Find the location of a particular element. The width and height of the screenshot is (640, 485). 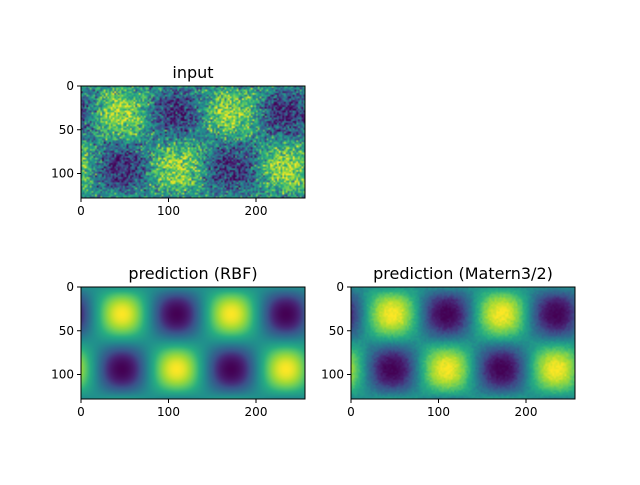

subplot-3: prediction (Matern3/2) 0 100 200 0 50 100 is located at coordinates (448, 341).